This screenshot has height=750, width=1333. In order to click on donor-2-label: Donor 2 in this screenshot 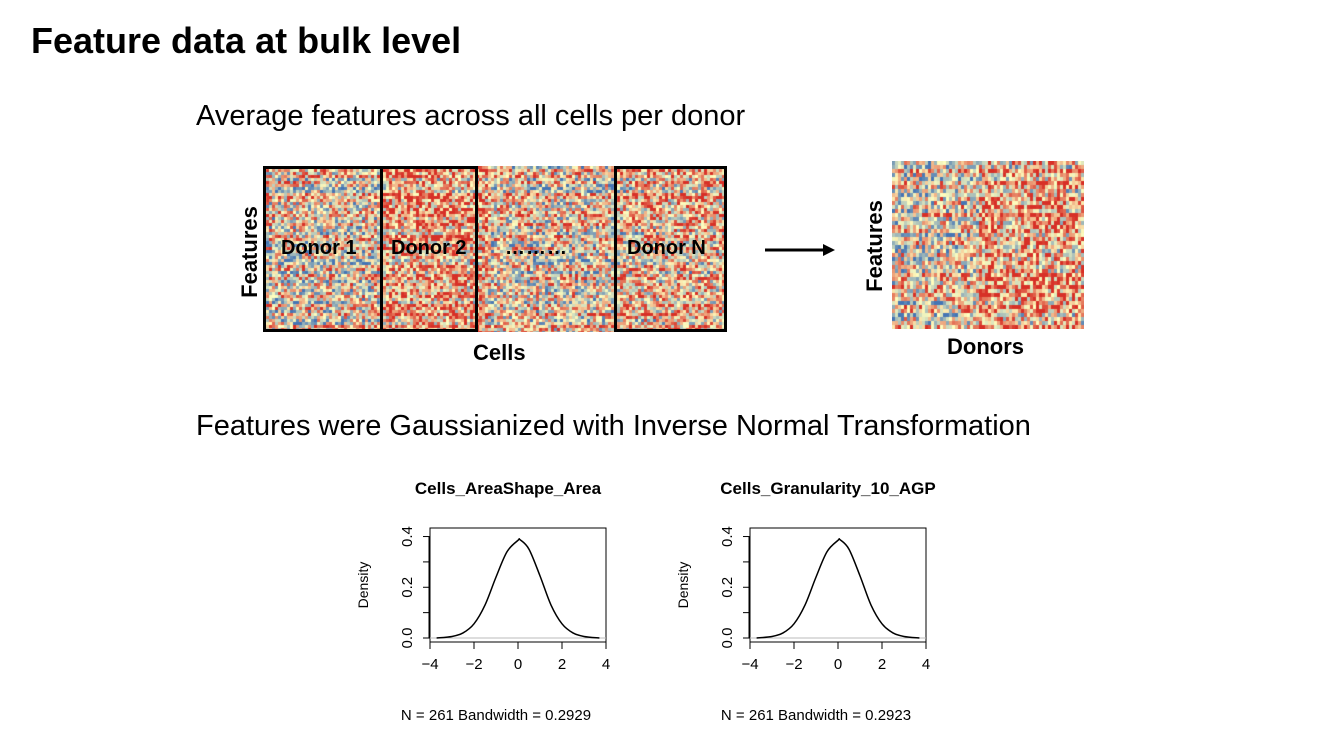, I will do `click(429, 248)`.